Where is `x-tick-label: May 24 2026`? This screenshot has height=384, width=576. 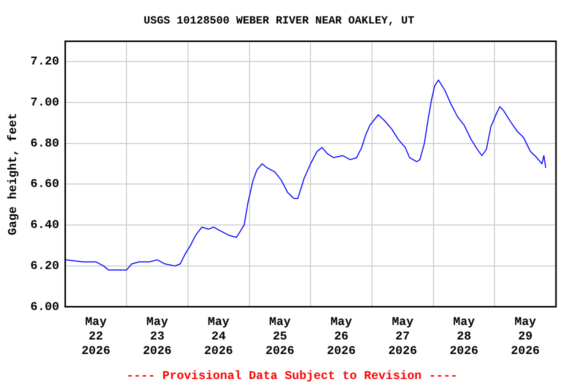 x-tick-label: May 24 2026 is located at coordinates (218, 336).